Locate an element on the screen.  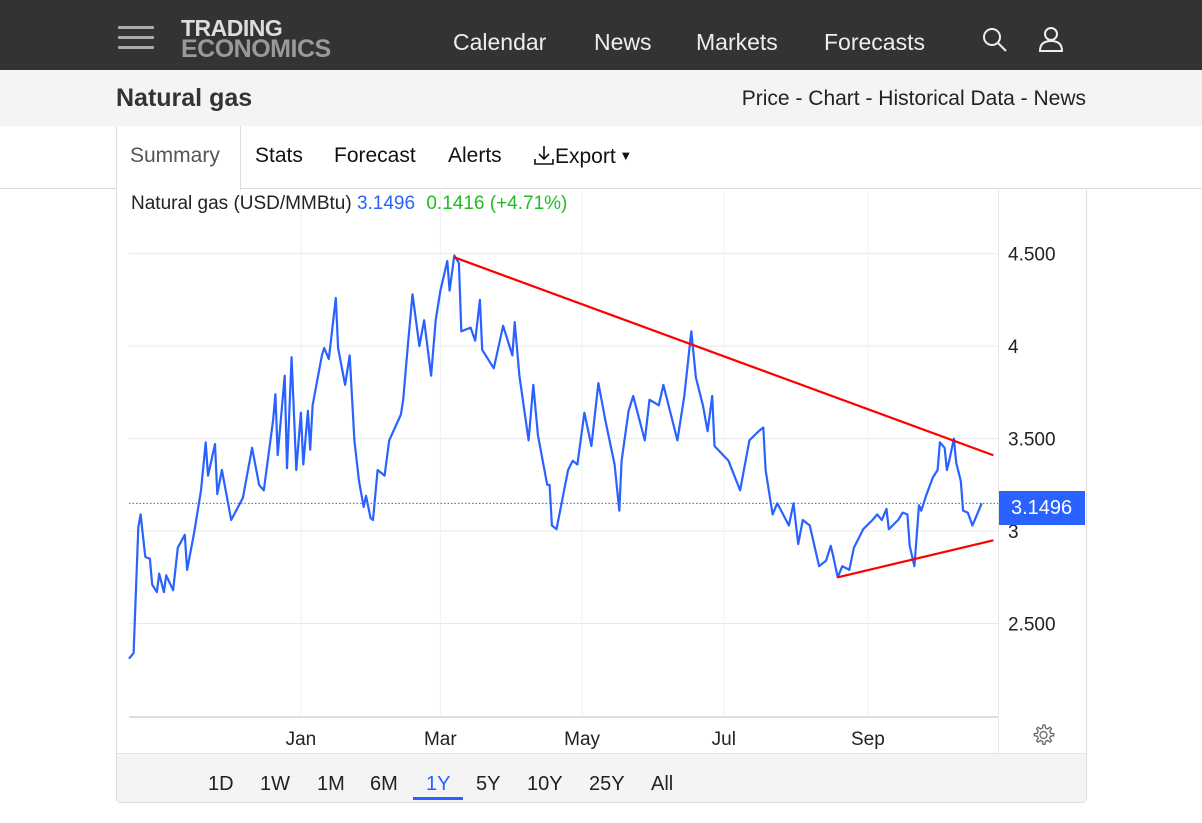
user-icon is located at coordinates (1051, 40).